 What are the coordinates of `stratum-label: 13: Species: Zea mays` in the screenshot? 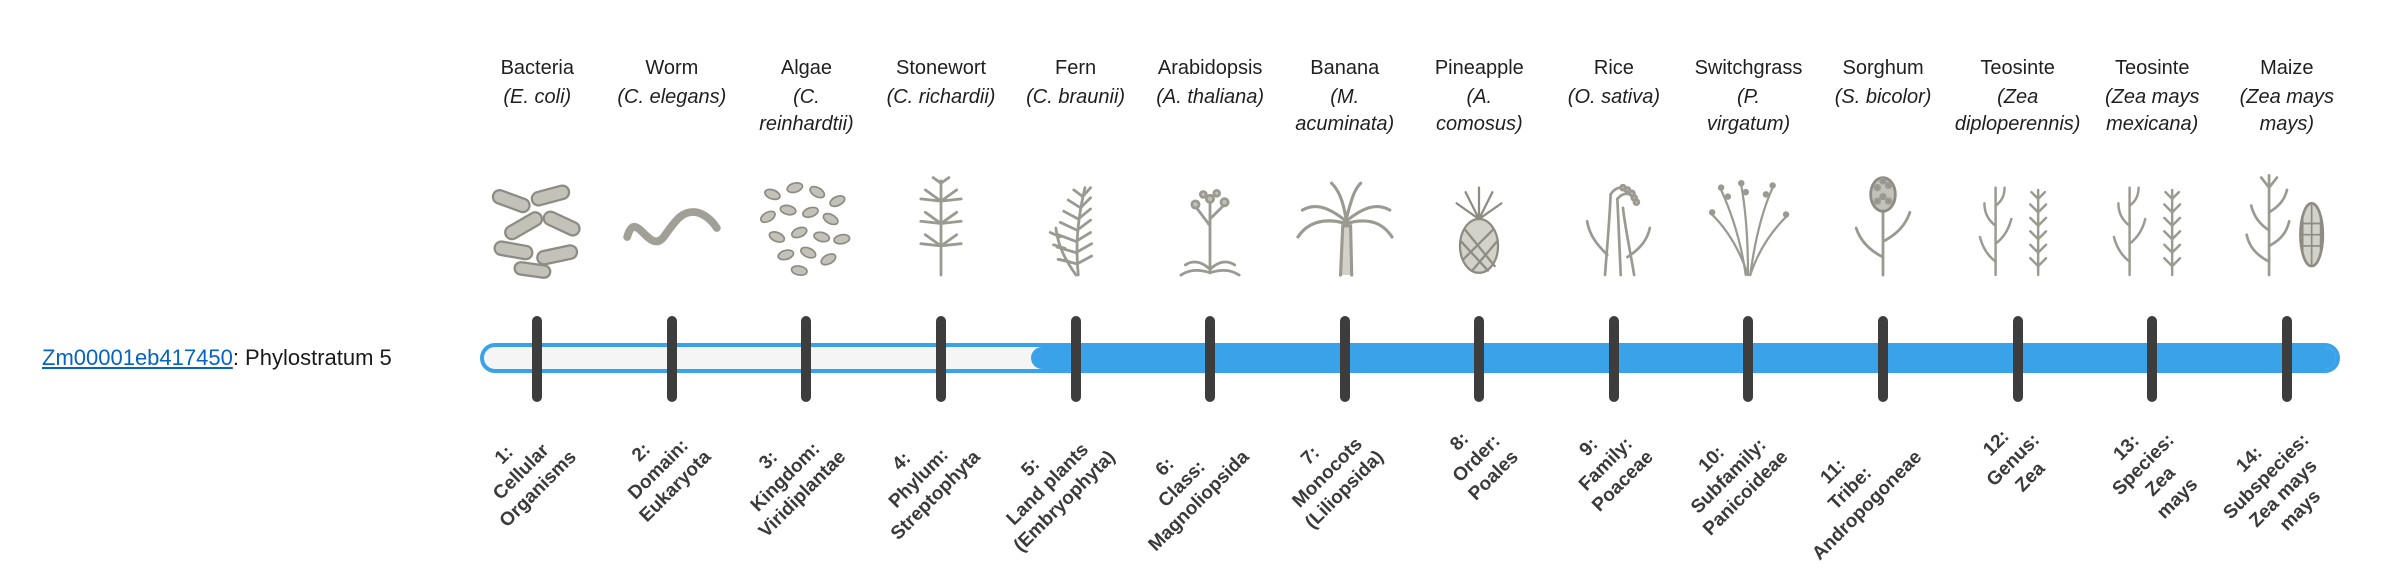 It's located at (2155, 476).